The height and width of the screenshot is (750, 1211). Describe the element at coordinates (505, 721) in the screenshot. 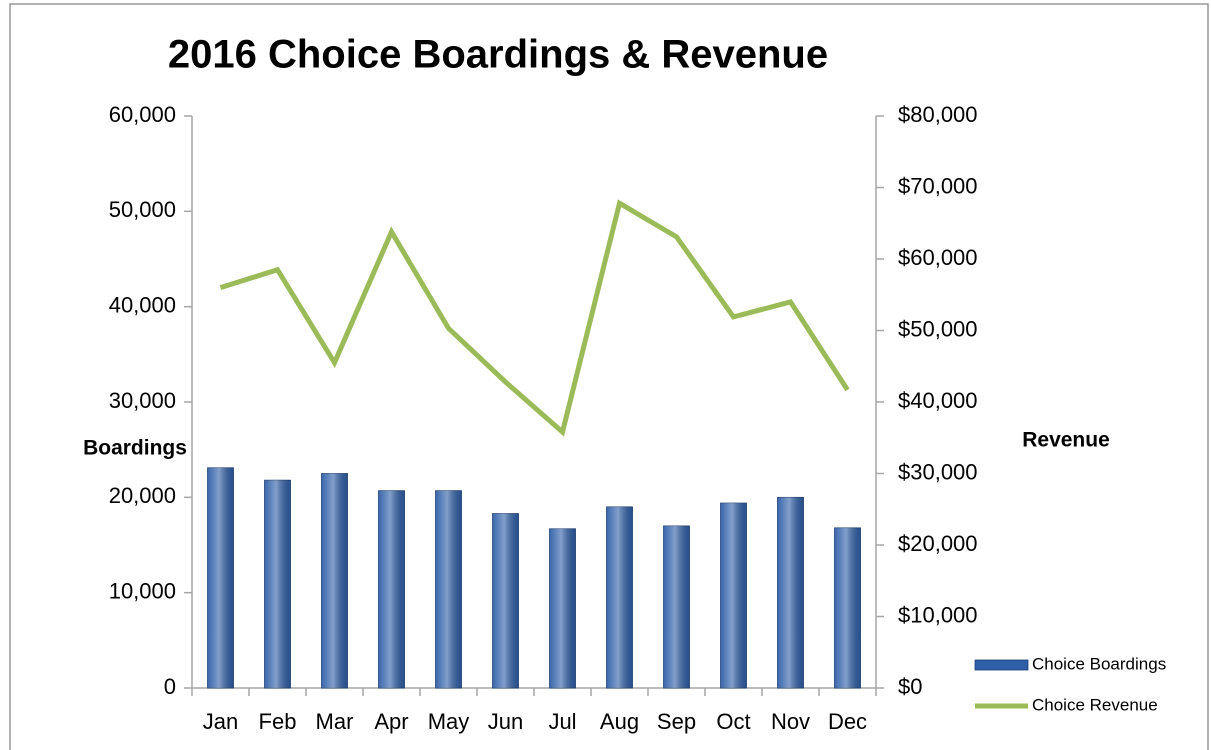

I see `x-tick-label: Jun` at that location.